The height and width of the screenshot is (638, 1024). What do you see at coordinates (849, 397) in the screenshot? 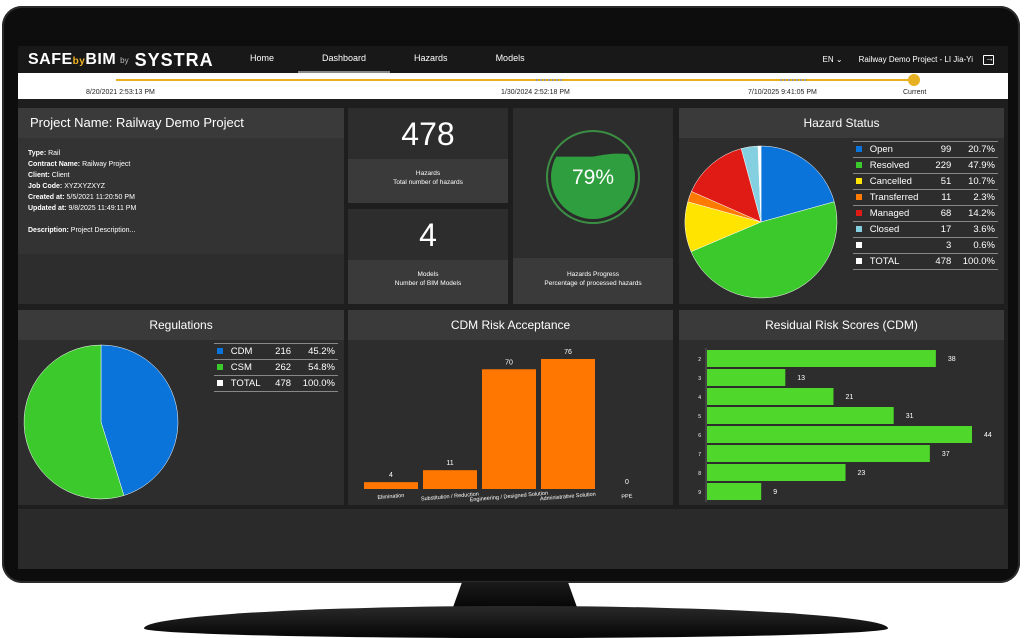
I see `residual-bar-value: 21` at bounding box center [849, 397].